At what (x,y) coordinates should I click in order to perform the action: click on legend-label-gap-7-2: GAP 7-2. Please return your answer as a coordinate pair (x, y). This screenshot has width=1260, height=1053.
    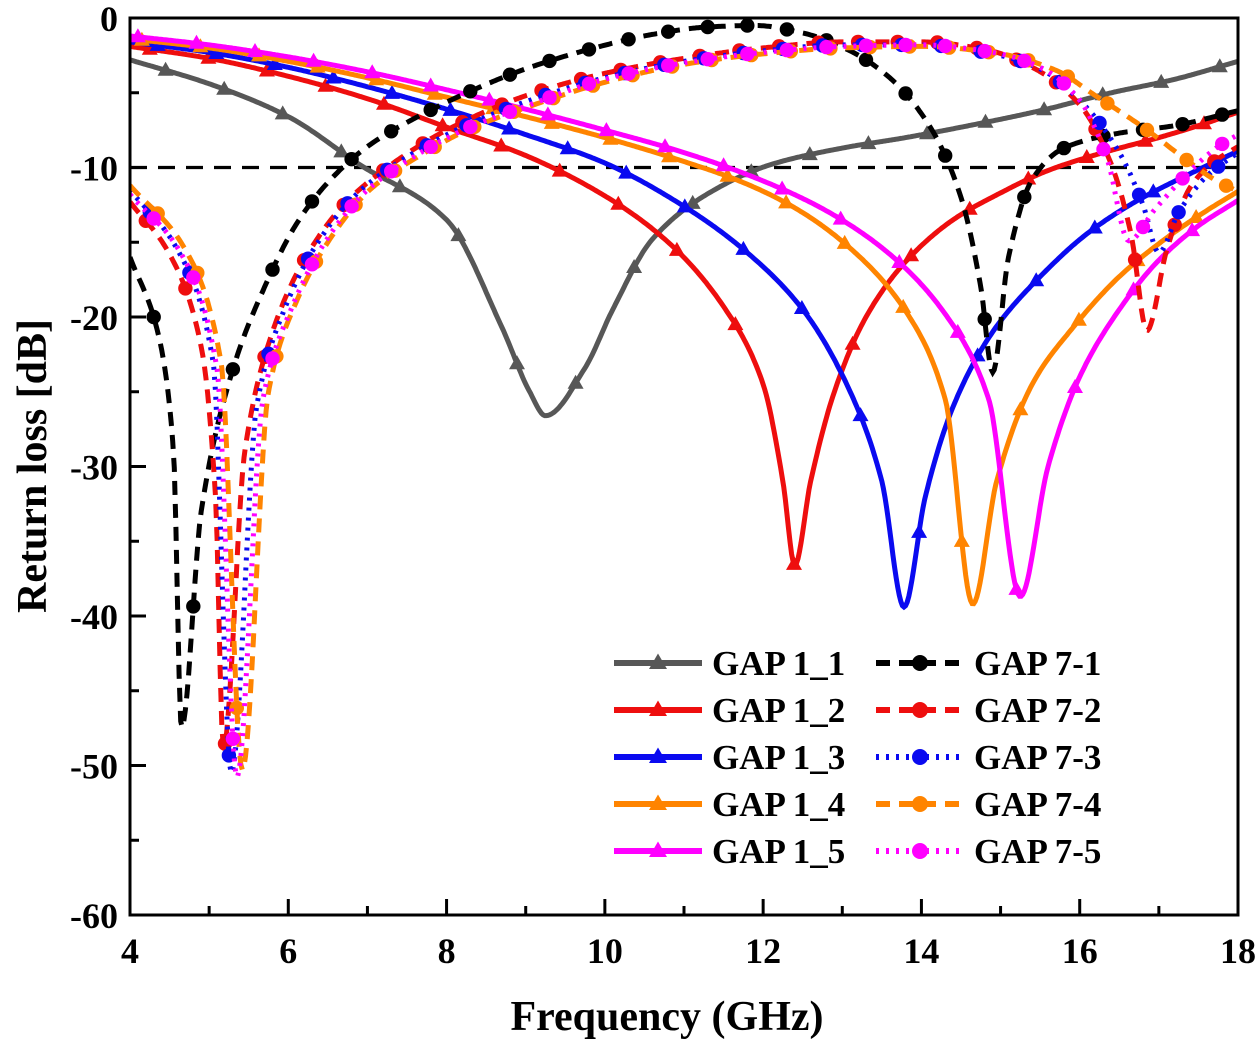
    Looking at the image, I should click on (1037, 710).